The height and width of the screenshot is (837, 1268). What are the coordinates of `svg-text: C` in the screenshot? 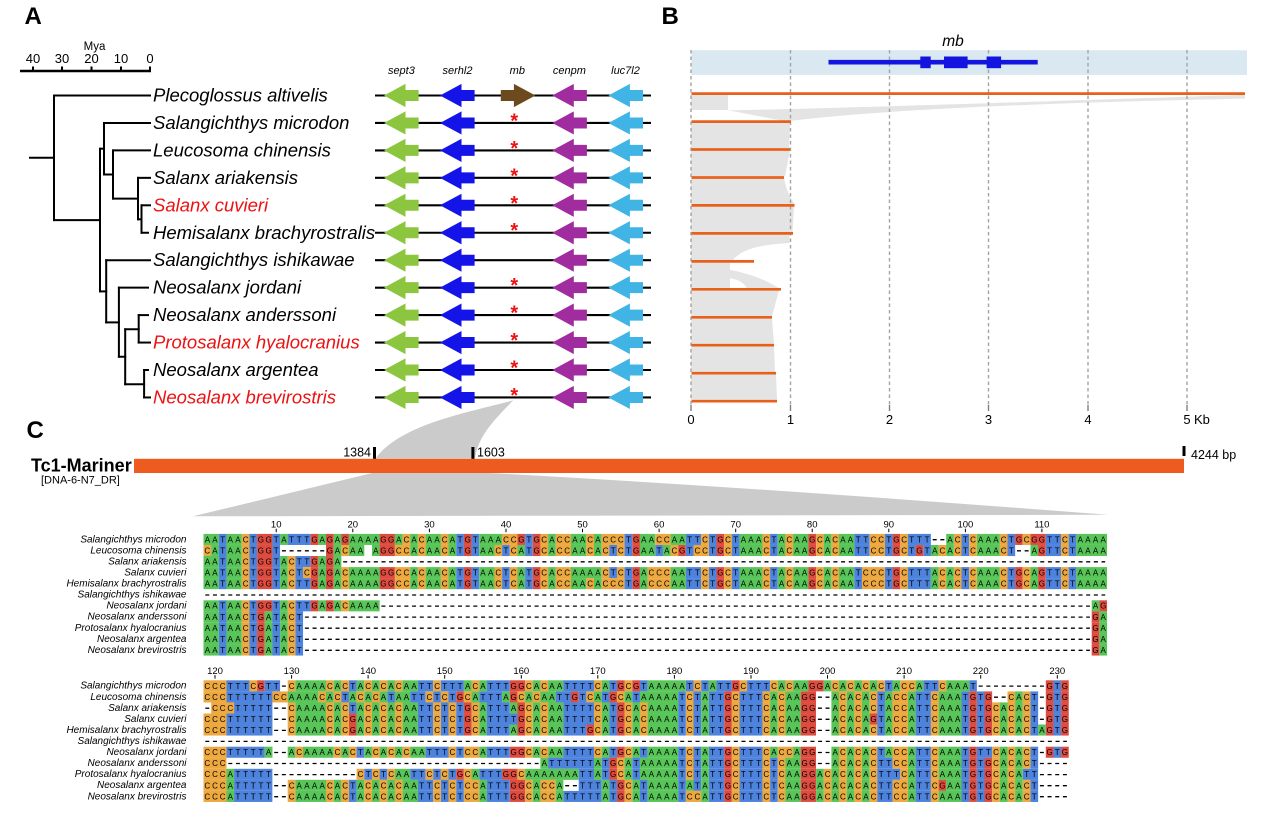 It's located at (35, 430).